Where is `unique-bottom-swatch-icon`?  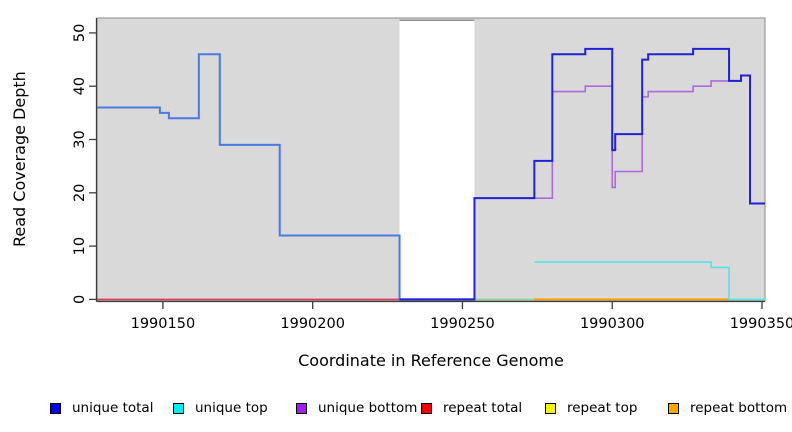
unique-bottom-swatch-icon is located at coordinates (301, 408).